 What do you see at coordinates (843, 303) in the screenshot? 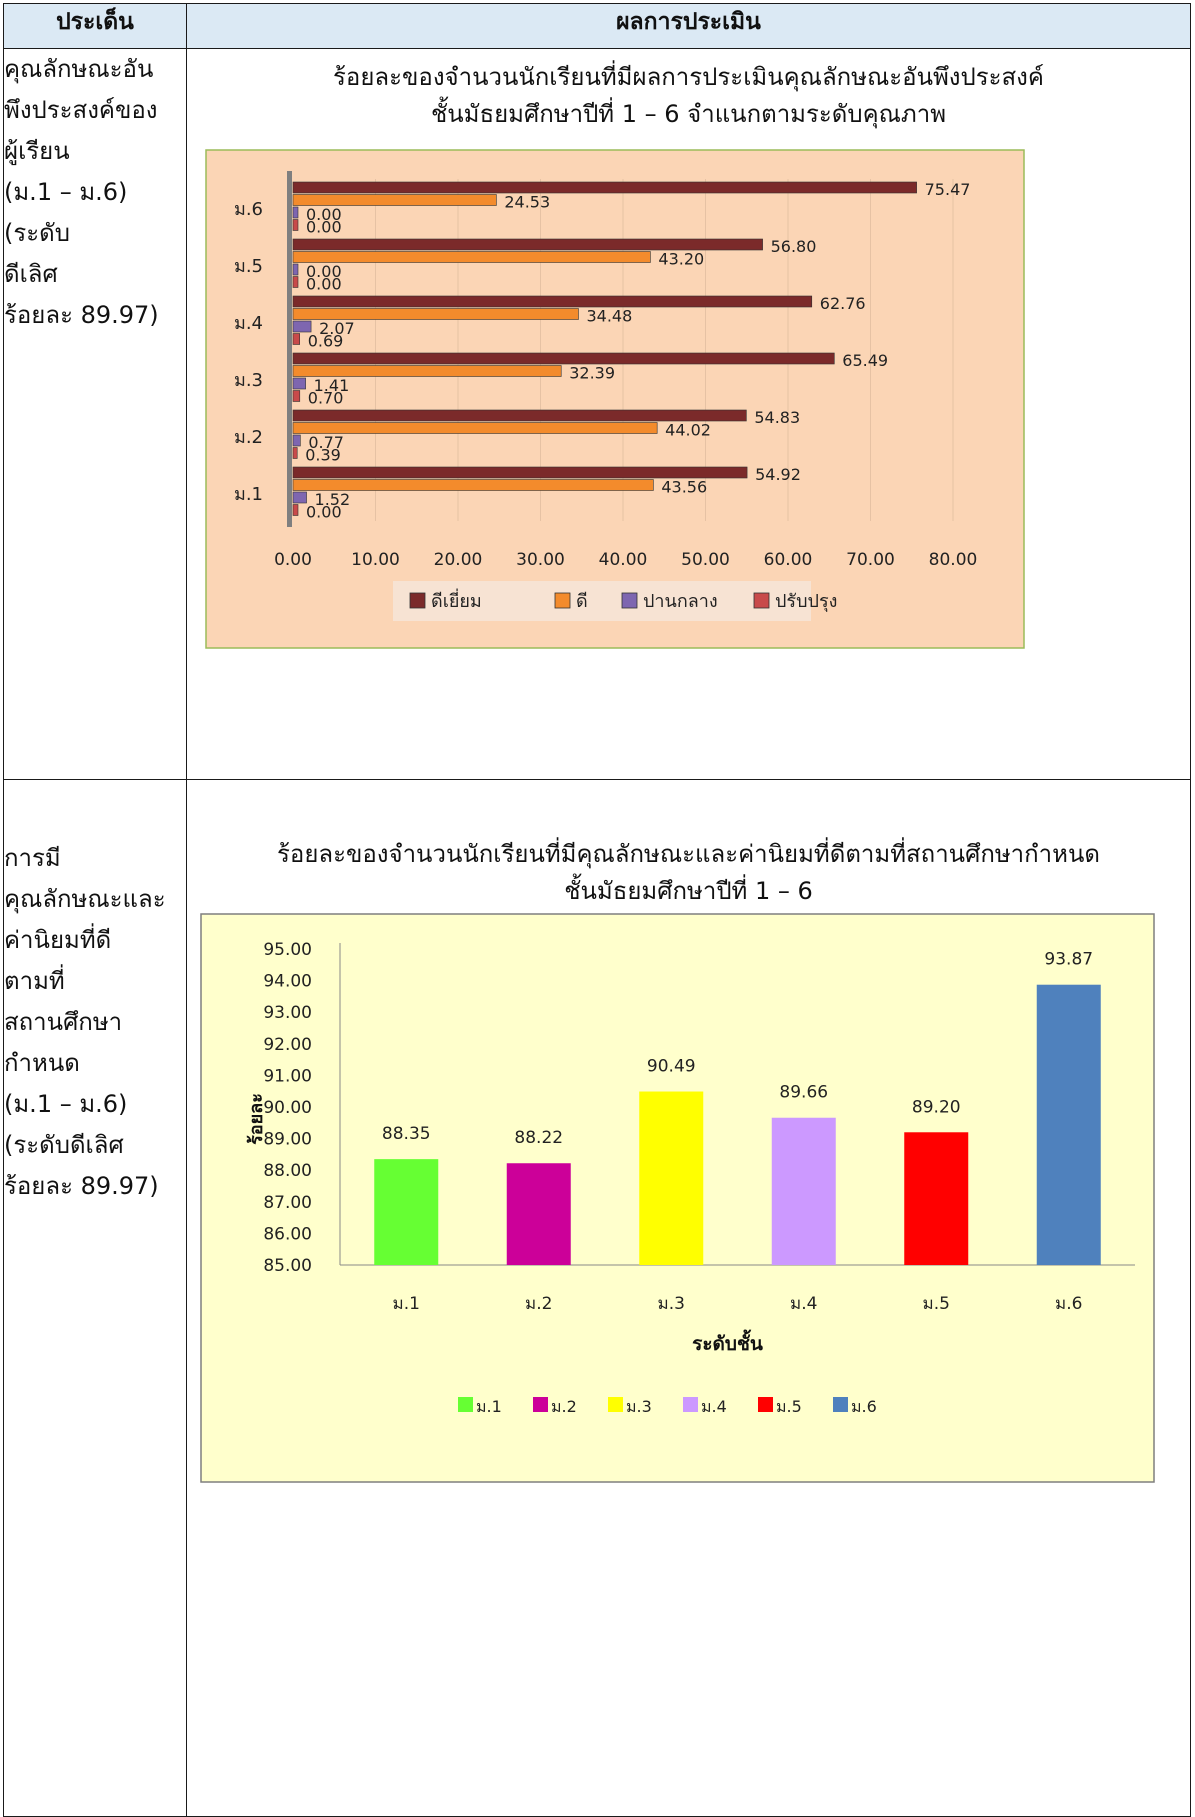
I see `chart1-data-label: 62.76` at bounding box center [843, 303].